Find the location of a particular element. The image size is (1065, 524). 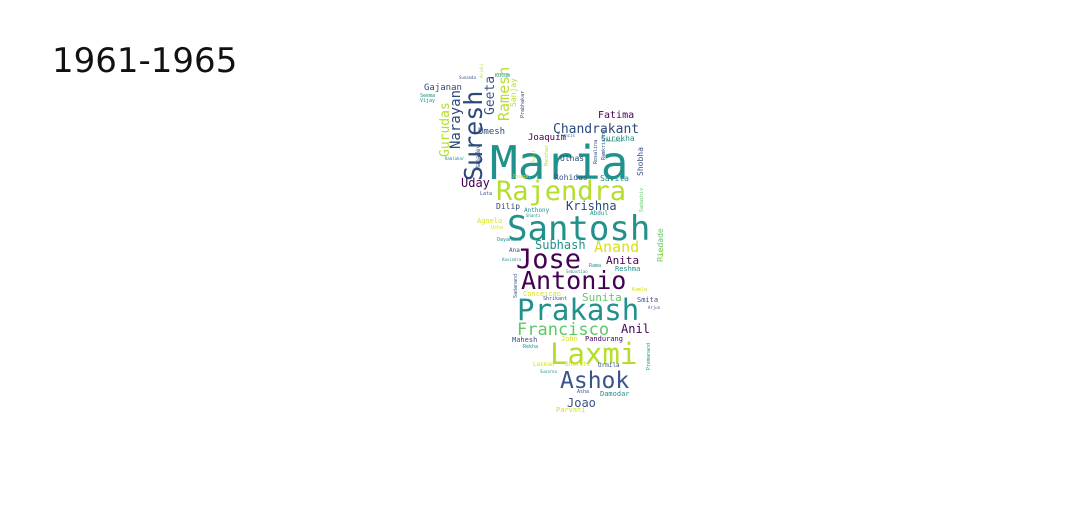

word-pandurang: Pandurang is located at coordinates (604, 339).